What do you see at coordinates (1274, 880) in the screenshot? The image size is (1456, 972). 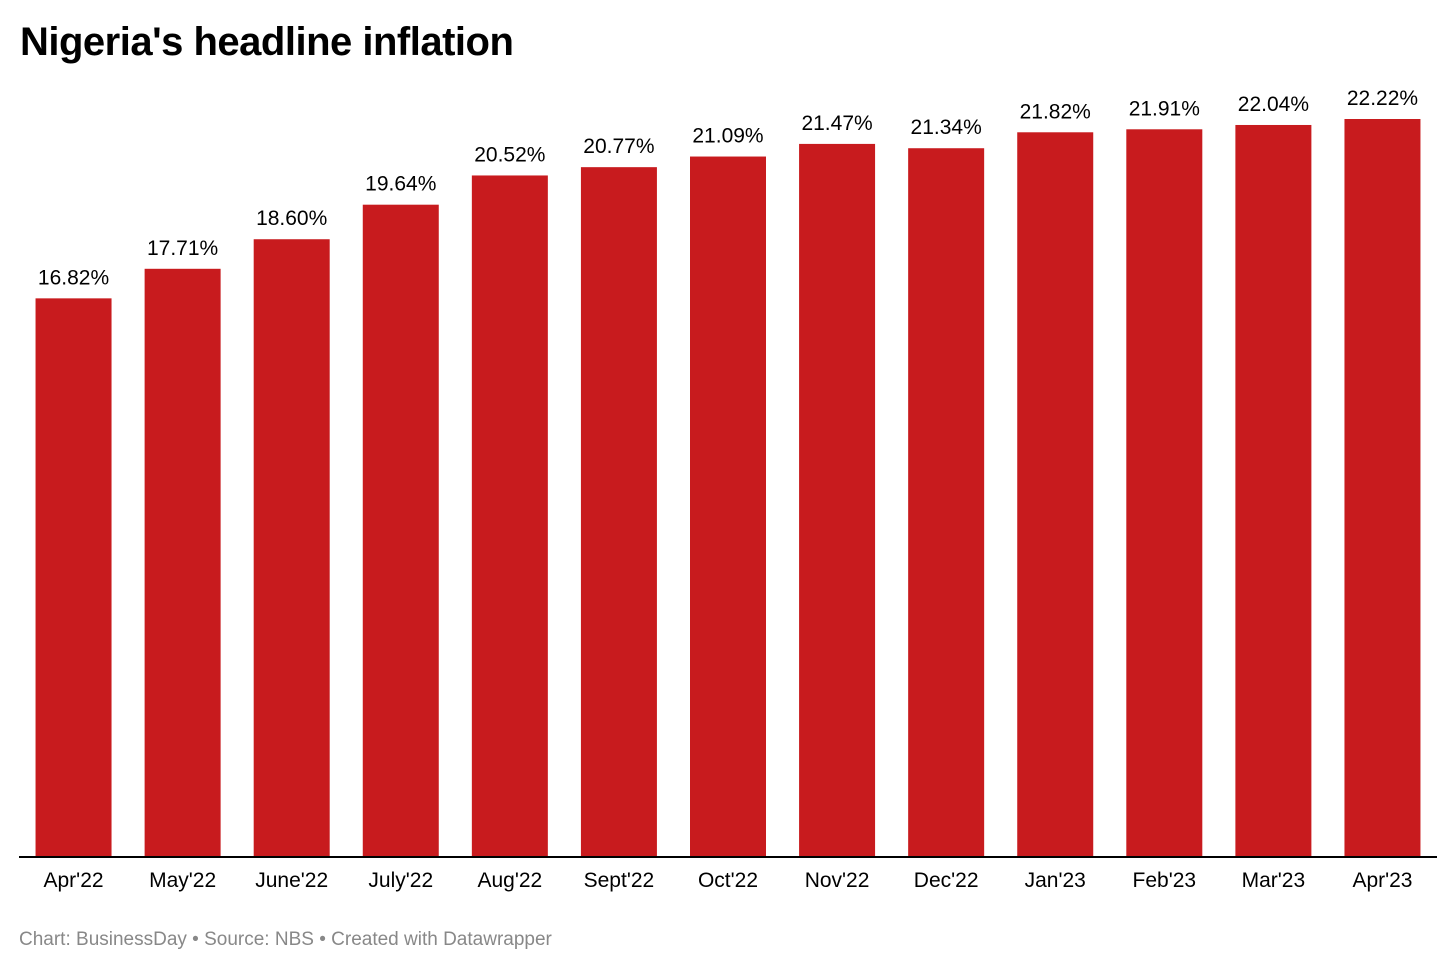 I see `x-tick-label: Mar'23` at bounding box center [1274, 880].